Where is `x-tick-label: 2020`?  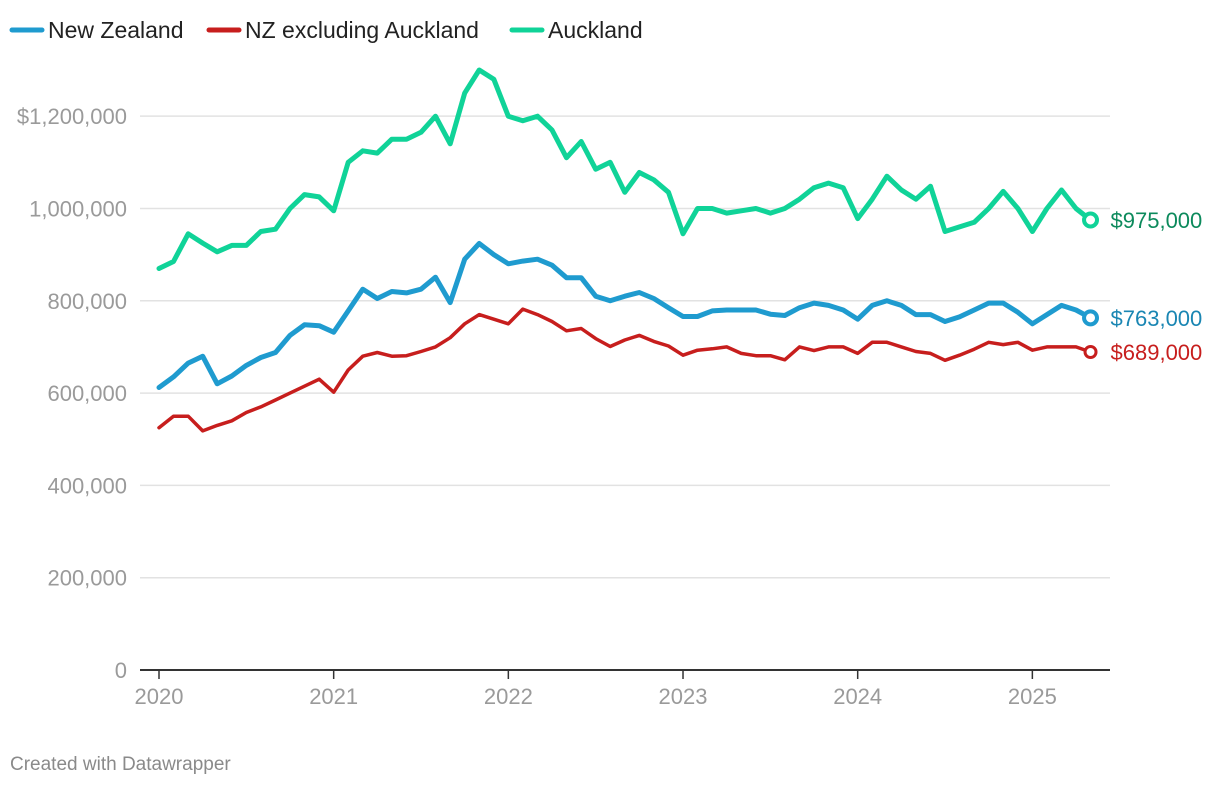 x-tick-label: 2020 is located at coordinates (159, 696).